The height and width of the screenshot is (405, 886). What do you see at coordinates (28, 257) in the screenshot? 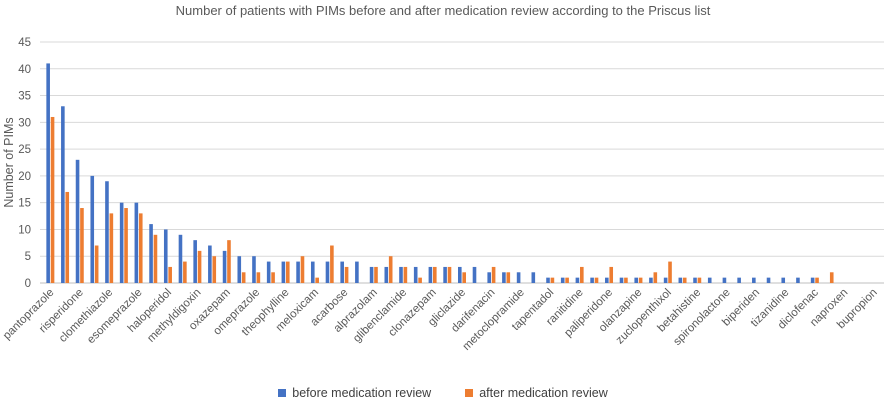
I see `y-tick-label: 5` at bounding box center [28, 257].